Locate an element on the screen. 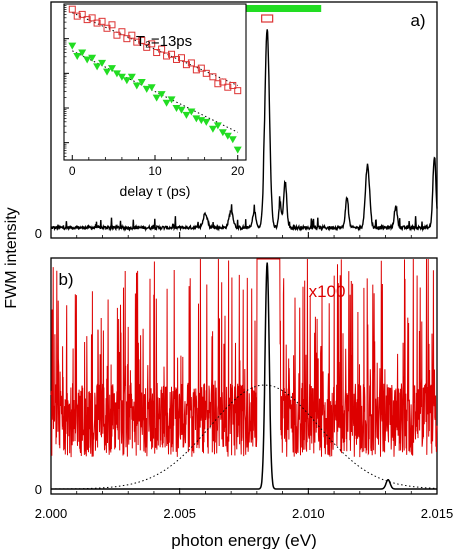 The width and height of the screenshot is (455, 549). x-tick-label: 2.010 is located at coordinates (308, 513).